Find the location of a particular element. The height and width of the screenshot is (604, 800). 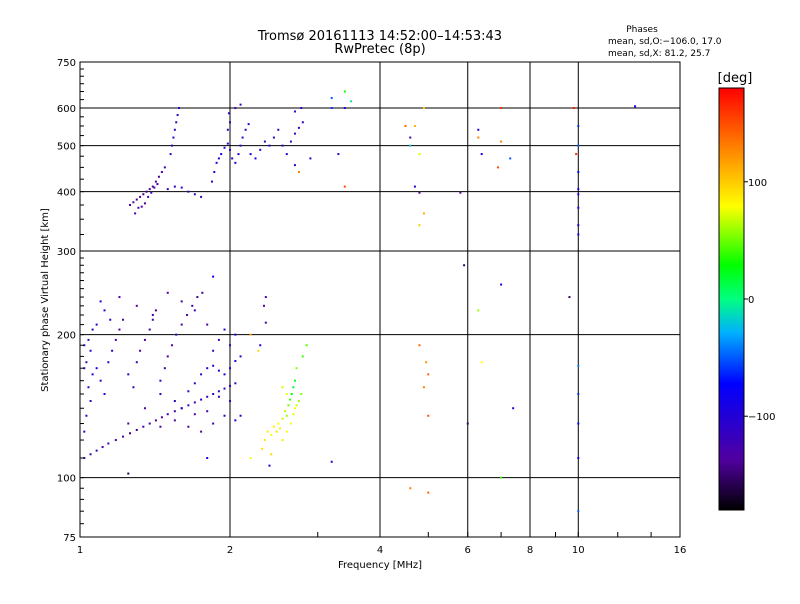

y-tick-label: 400 is located at coordinates (66, 193).